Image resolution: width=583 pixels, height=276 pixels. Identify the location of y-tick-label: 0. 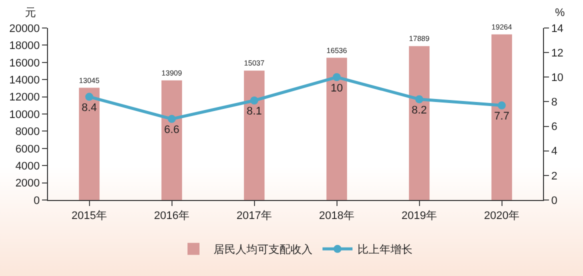
(37, 200).